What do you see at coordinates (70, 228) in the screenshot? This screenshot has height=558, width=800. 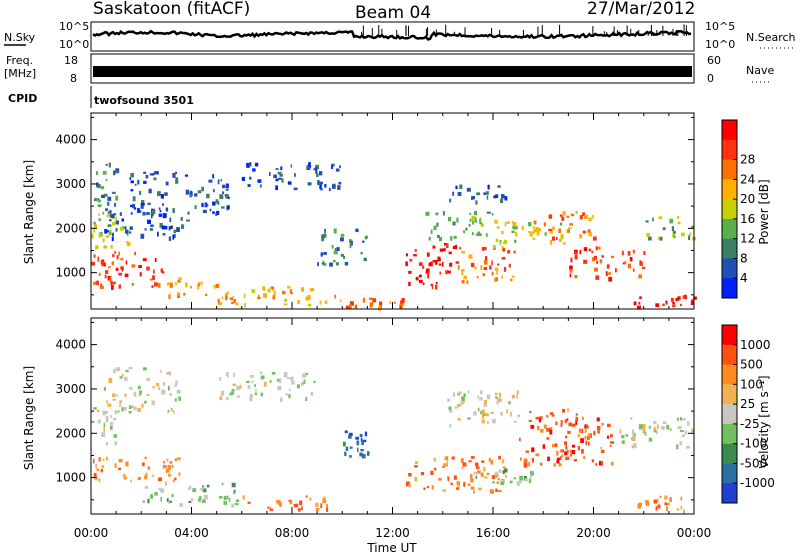 I see `power-y-tick-label: 2000` at bounding box center [70, 228].